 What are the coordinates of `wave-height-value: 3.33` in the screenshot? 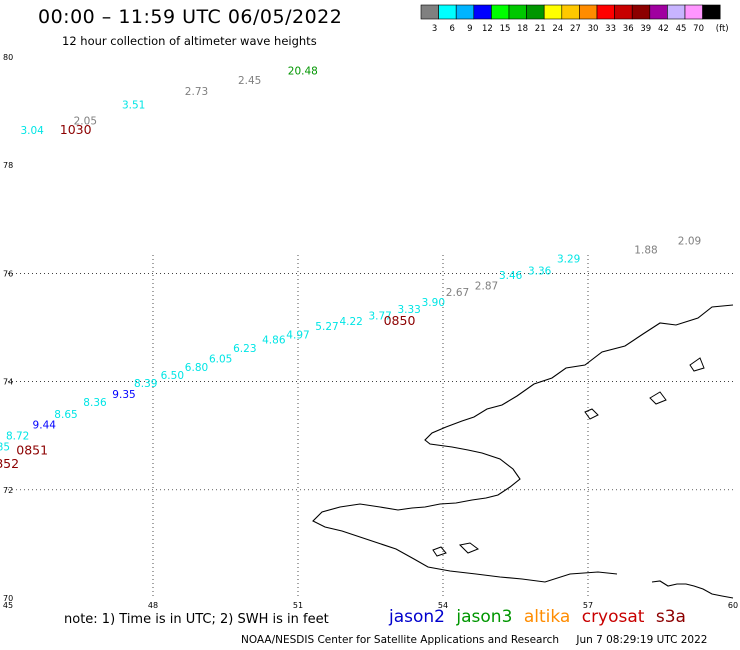 It's located at (408, 310).